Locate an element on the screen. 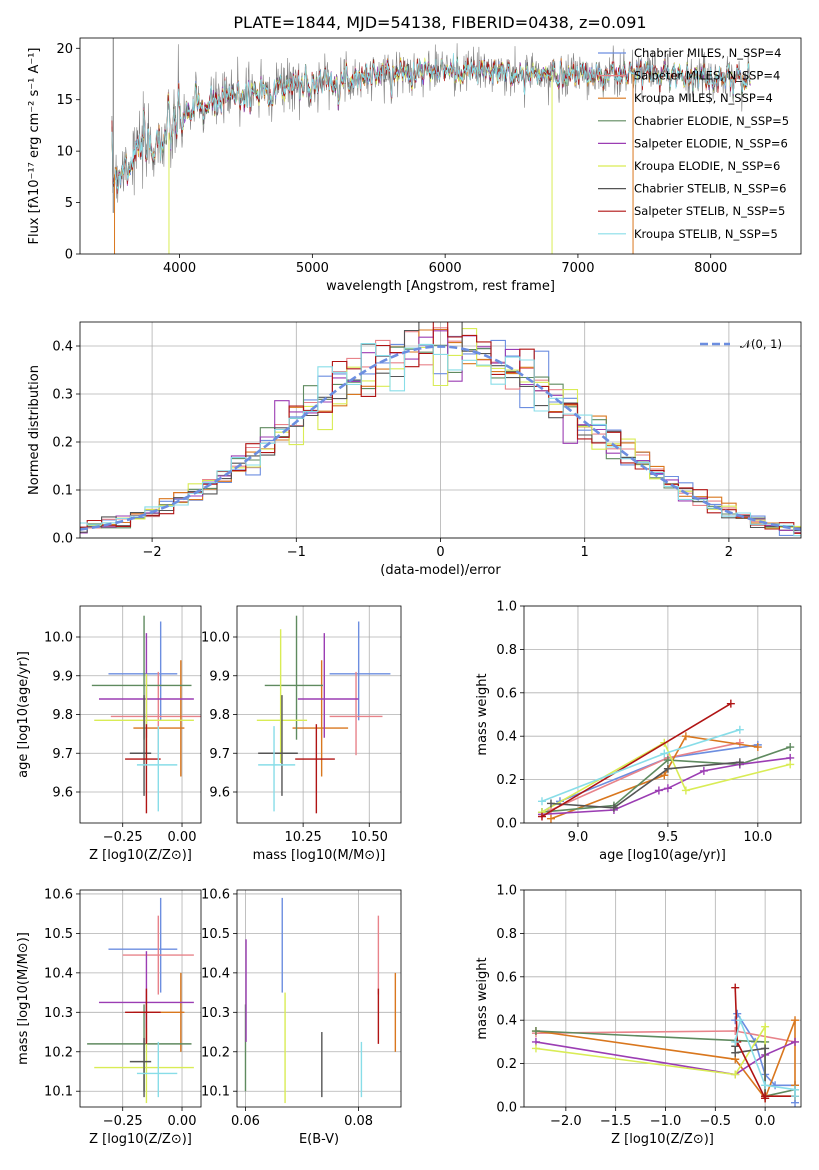 The image size is (819, 1170). x-axis-label: wavelength [Angstrom, rest frame] is located at coordinates (440, 286).